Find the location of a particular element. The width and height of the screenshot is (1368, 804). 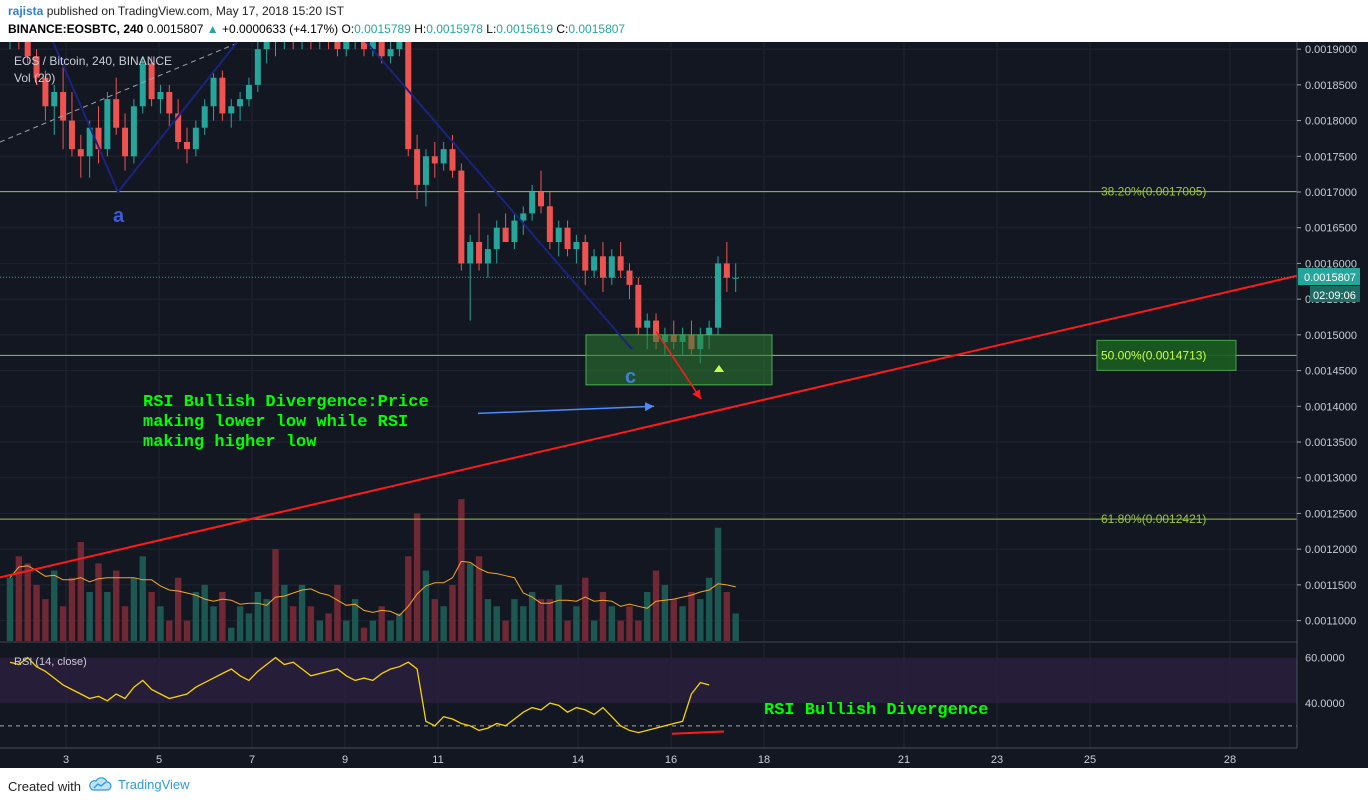

last-price-tag-bg is located at coordinates (1329, 276).